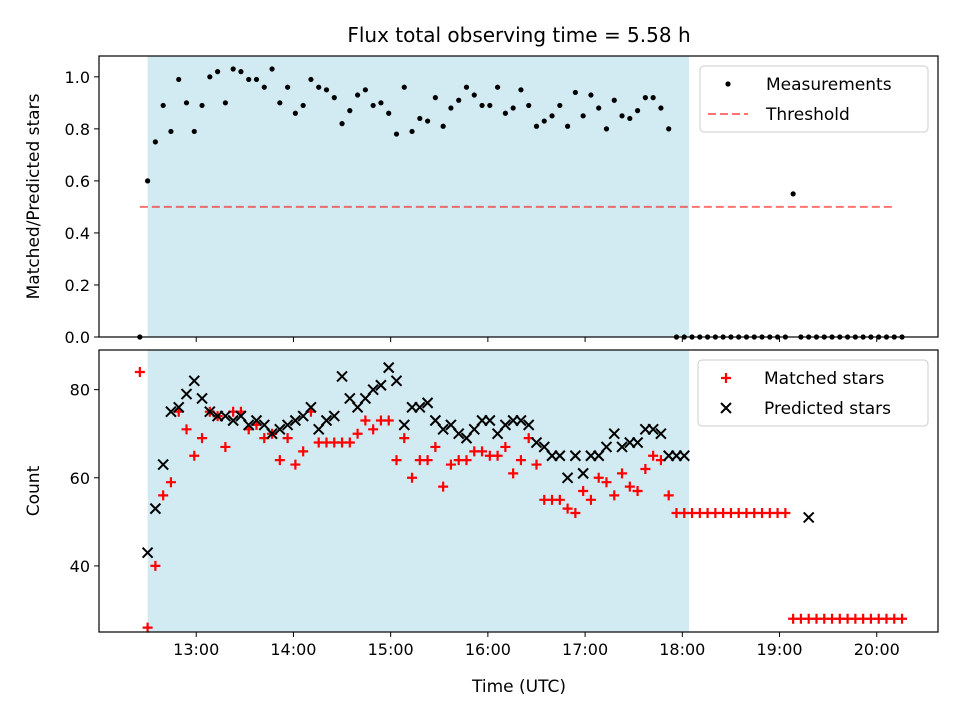 Image resolution: width=960 pixels, height=720 pixels. What do you see at coordinates (824, 379) in the screenshot?
I see `legend-label: Matched stars` at bounding box center [824, 379].